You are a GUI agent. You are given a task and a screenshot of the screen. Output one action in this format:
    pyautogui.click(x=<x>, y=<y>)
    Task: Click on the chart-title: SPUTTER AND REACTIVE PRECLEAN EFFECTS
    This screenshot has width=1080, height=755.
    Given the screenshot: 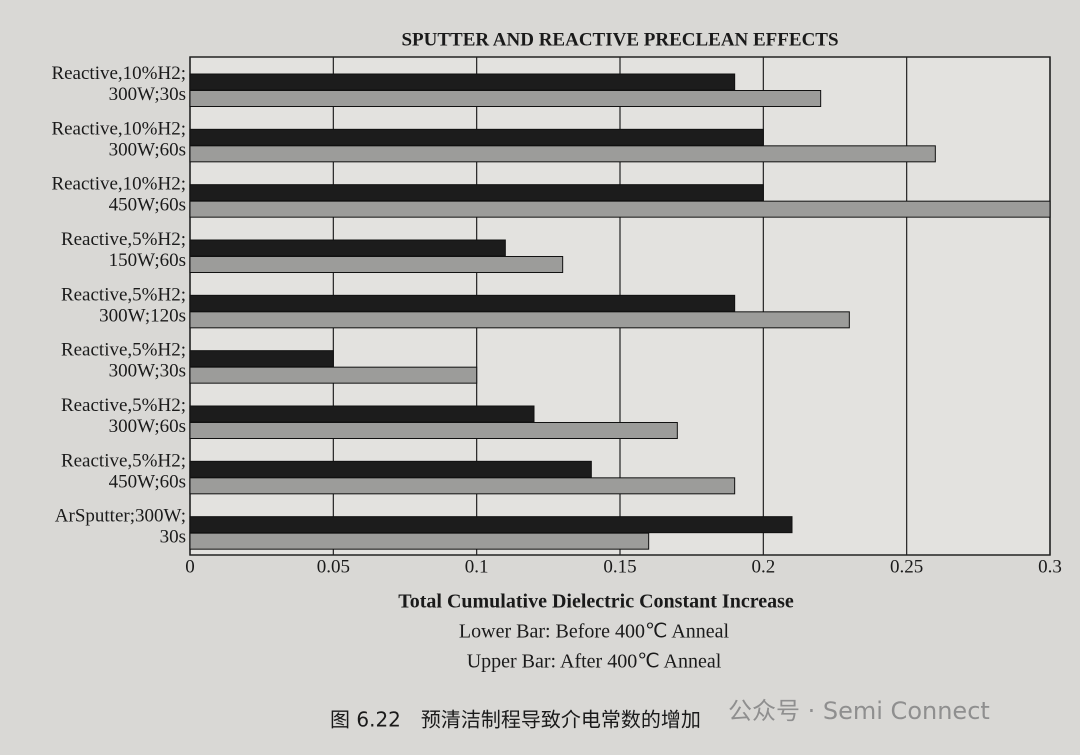 What is the action you would take?
    pyautogui.click(x=619, y=39)
    